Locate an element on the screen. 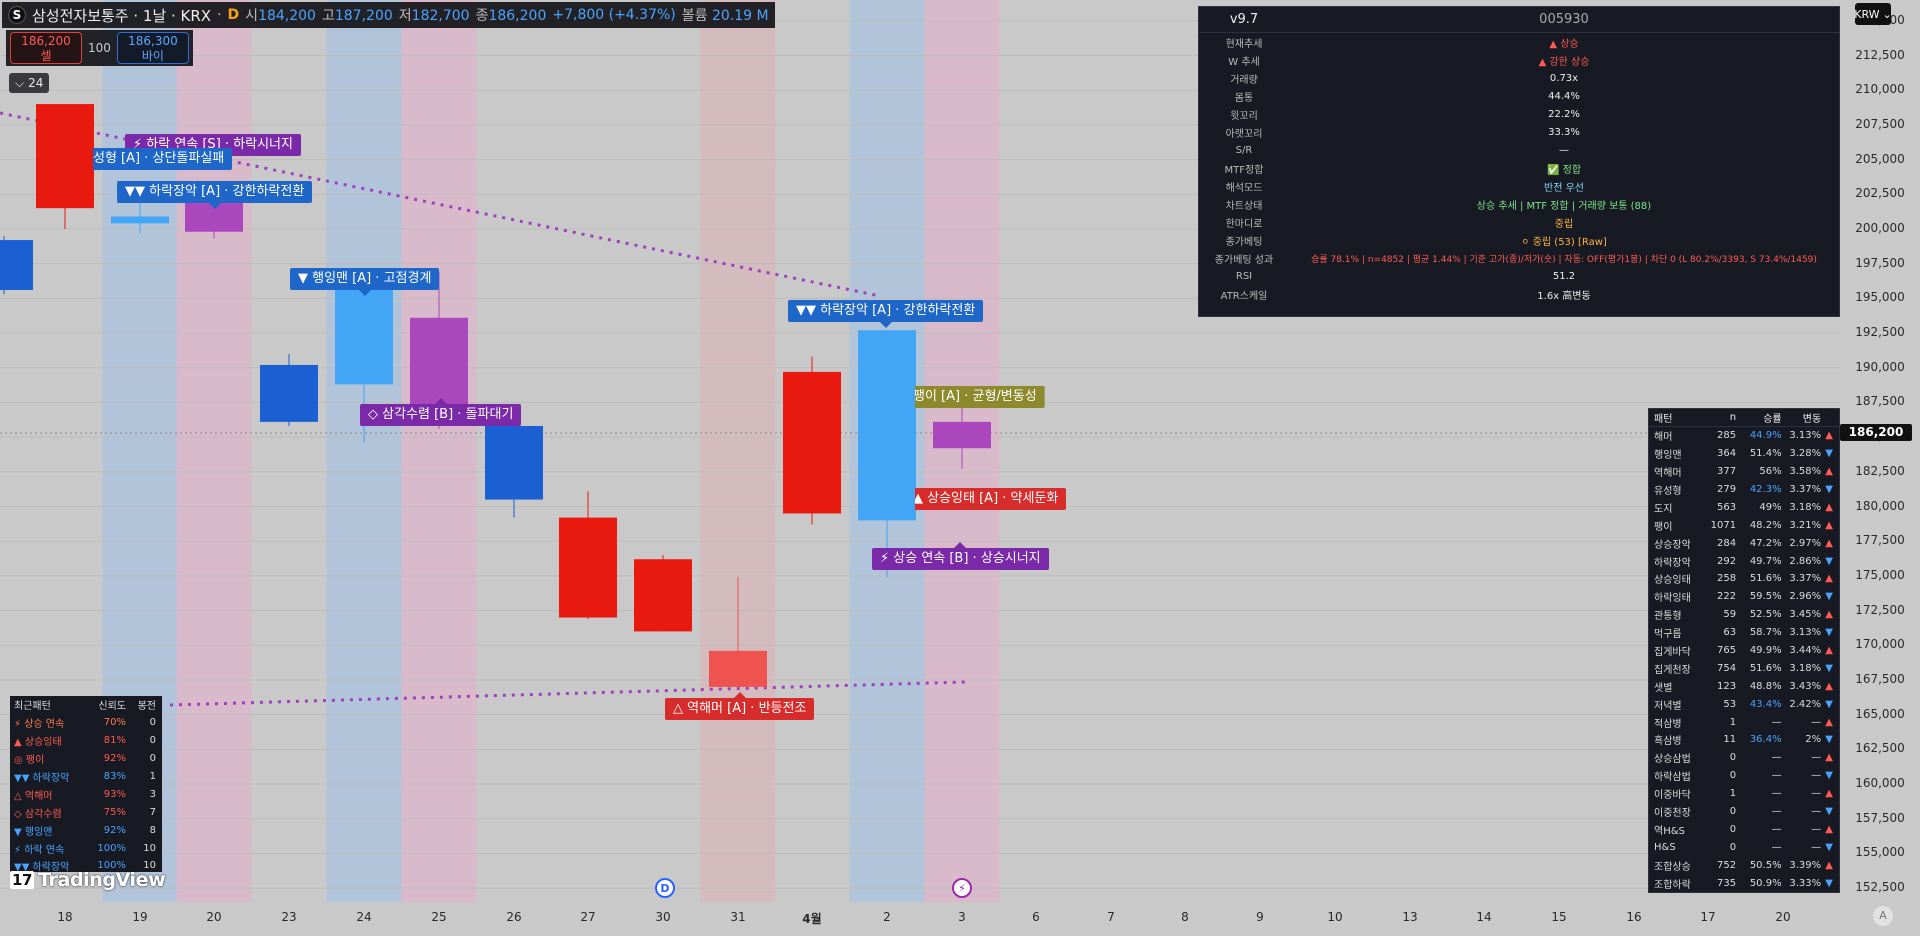  stats-row: 먹구름 63 58.7% 3.13% ▼ is located at coordinates (1744, 633).